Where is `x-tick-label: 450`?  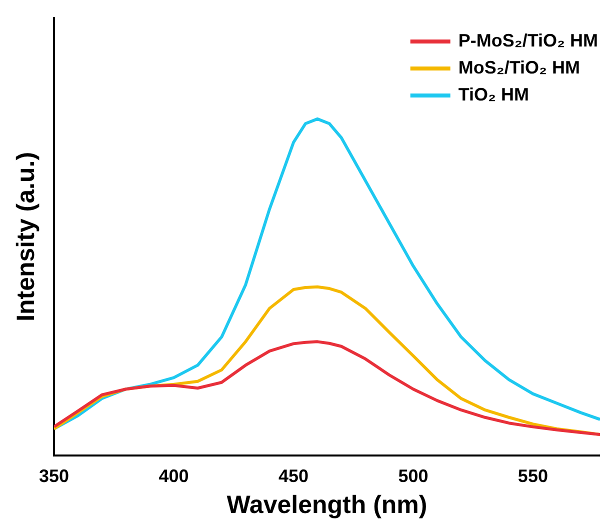
x-tick-label: 450 is located at coordinates (293, 476).